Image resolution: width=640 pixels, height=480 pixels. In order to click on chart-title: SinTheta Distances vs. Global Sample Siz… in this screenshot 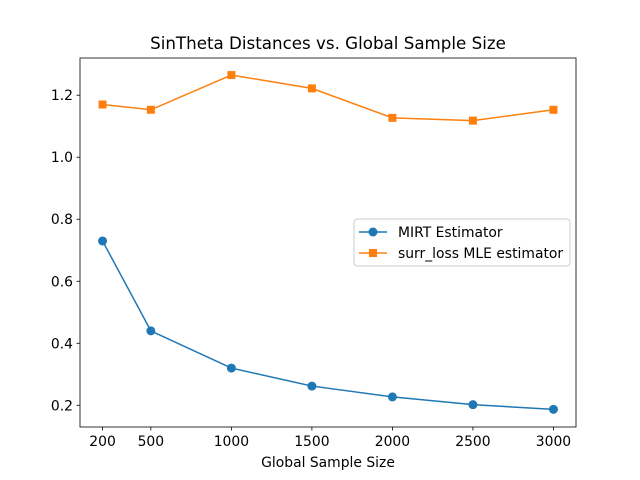, I will do `click(328, 43)`.